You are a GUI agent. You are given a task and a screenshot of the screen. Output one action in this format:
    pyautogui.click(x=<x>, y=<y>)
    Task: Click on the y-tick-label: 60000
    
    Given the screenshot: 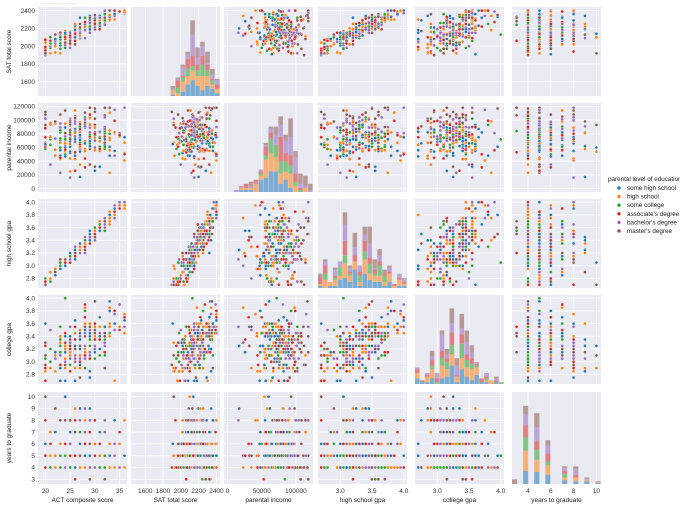 What is the action you would take?
    pyautogui.click(x=26, y=148)
    